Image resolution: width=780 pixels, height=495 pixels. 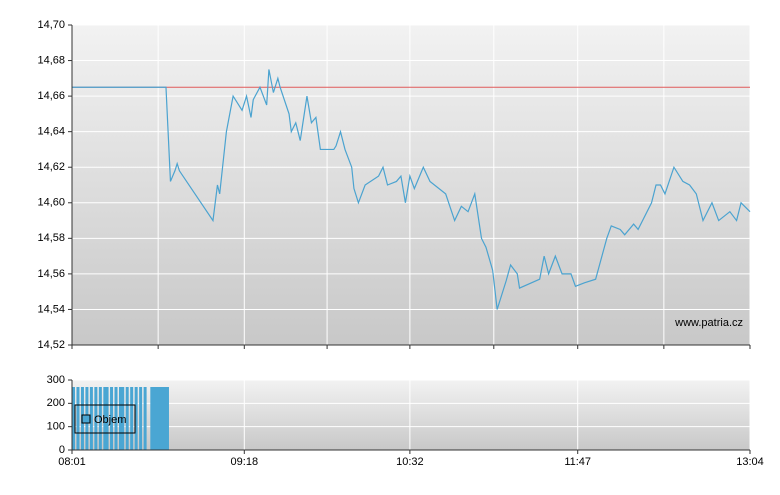 What do you see at coordinates (51, 132) in the screenshot?
I see `y-tick-label: 14,64` at bounding box center [51, 132].